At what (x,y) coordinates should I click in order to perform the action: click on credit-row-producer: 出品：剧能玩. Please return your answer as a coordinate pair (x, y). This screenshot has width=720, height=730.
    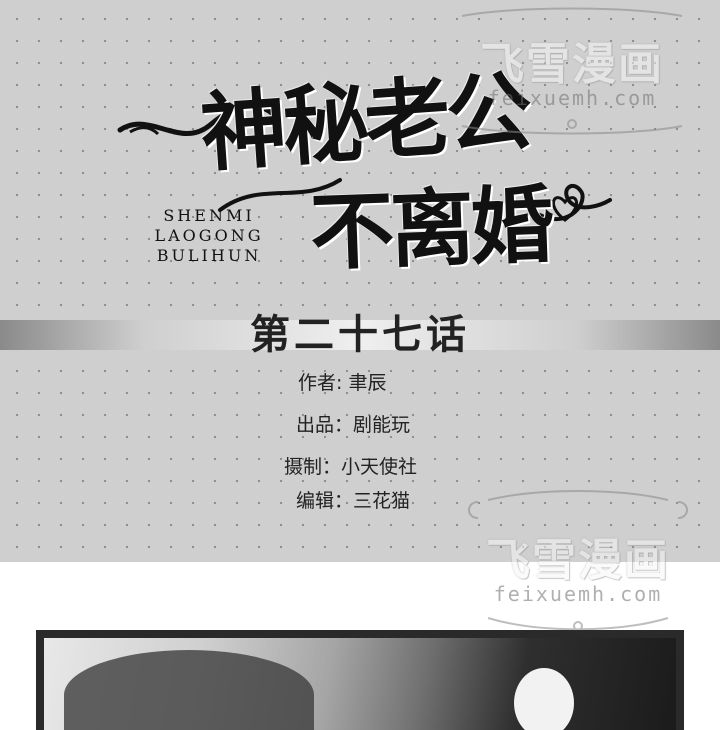
    Looking at the image, I should click on (353, 423).